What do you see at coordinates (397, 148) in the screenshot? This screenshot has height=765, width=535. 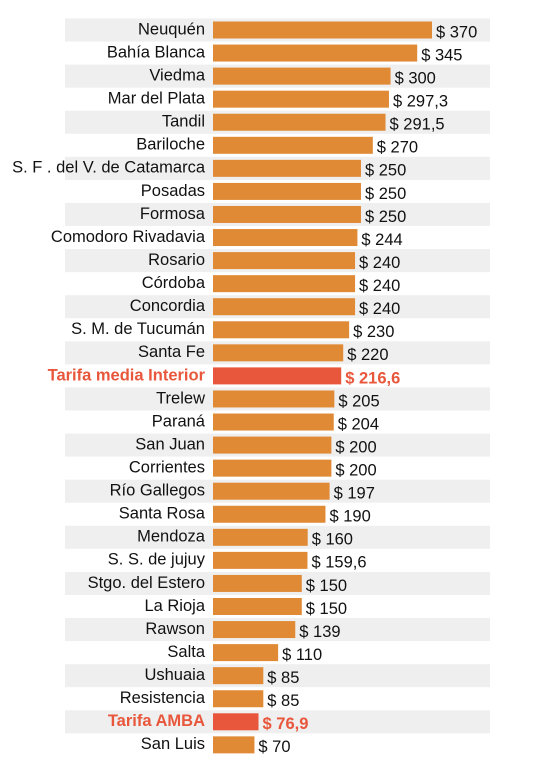 I see `value-label: $ 270` at bounding box center [397, 148].